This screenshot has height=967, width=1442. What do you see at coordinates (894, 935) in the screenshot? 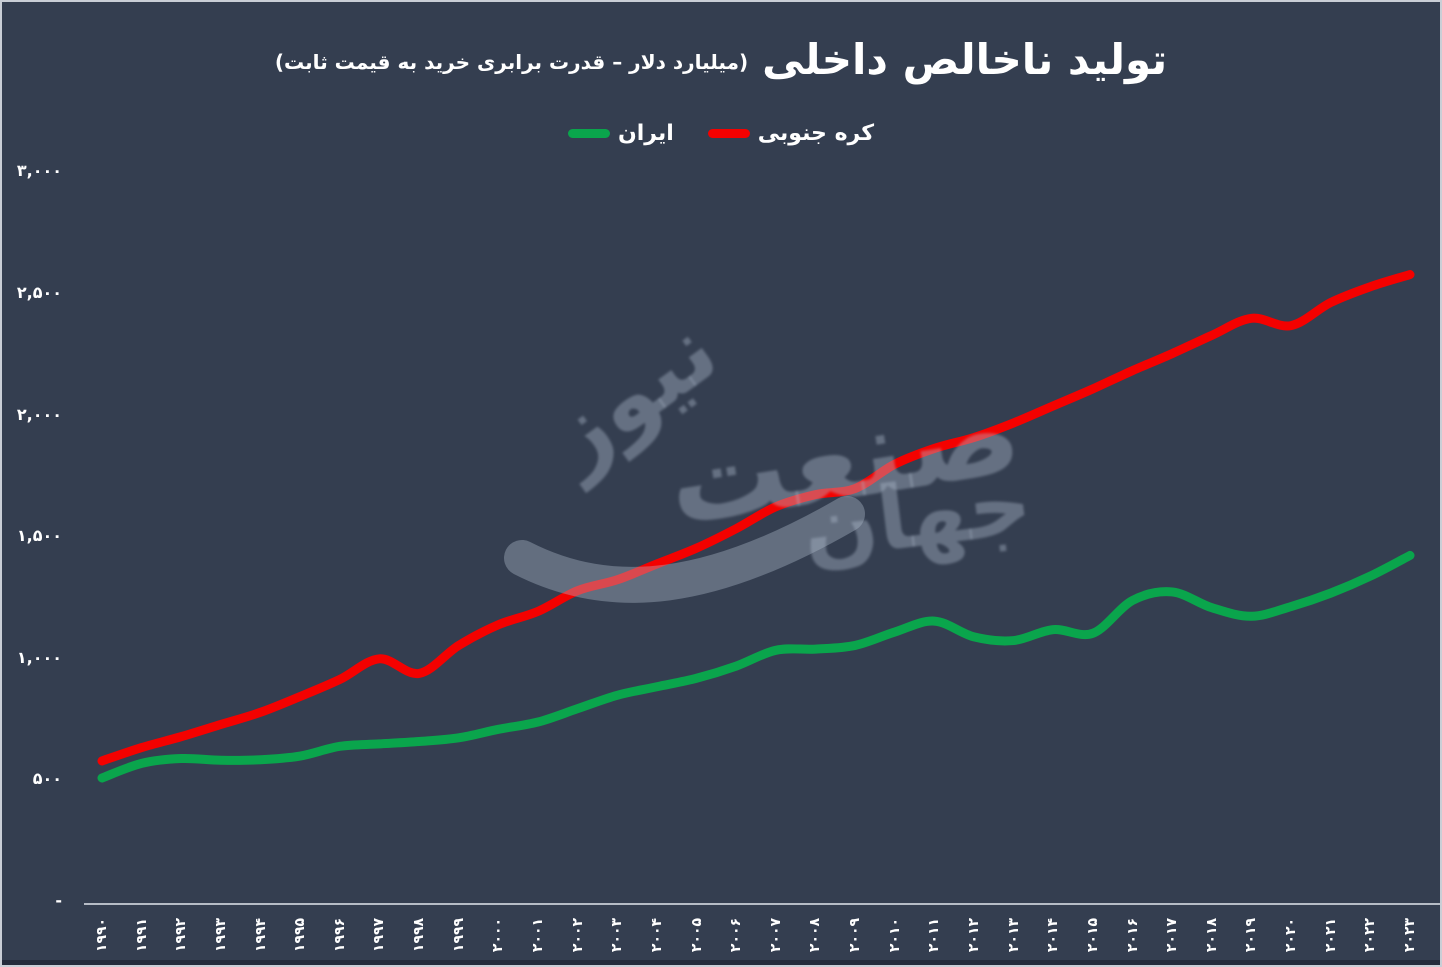
I see `x-axis-tick-label: ۲۰۱۰` at bounding box center [894, 935].